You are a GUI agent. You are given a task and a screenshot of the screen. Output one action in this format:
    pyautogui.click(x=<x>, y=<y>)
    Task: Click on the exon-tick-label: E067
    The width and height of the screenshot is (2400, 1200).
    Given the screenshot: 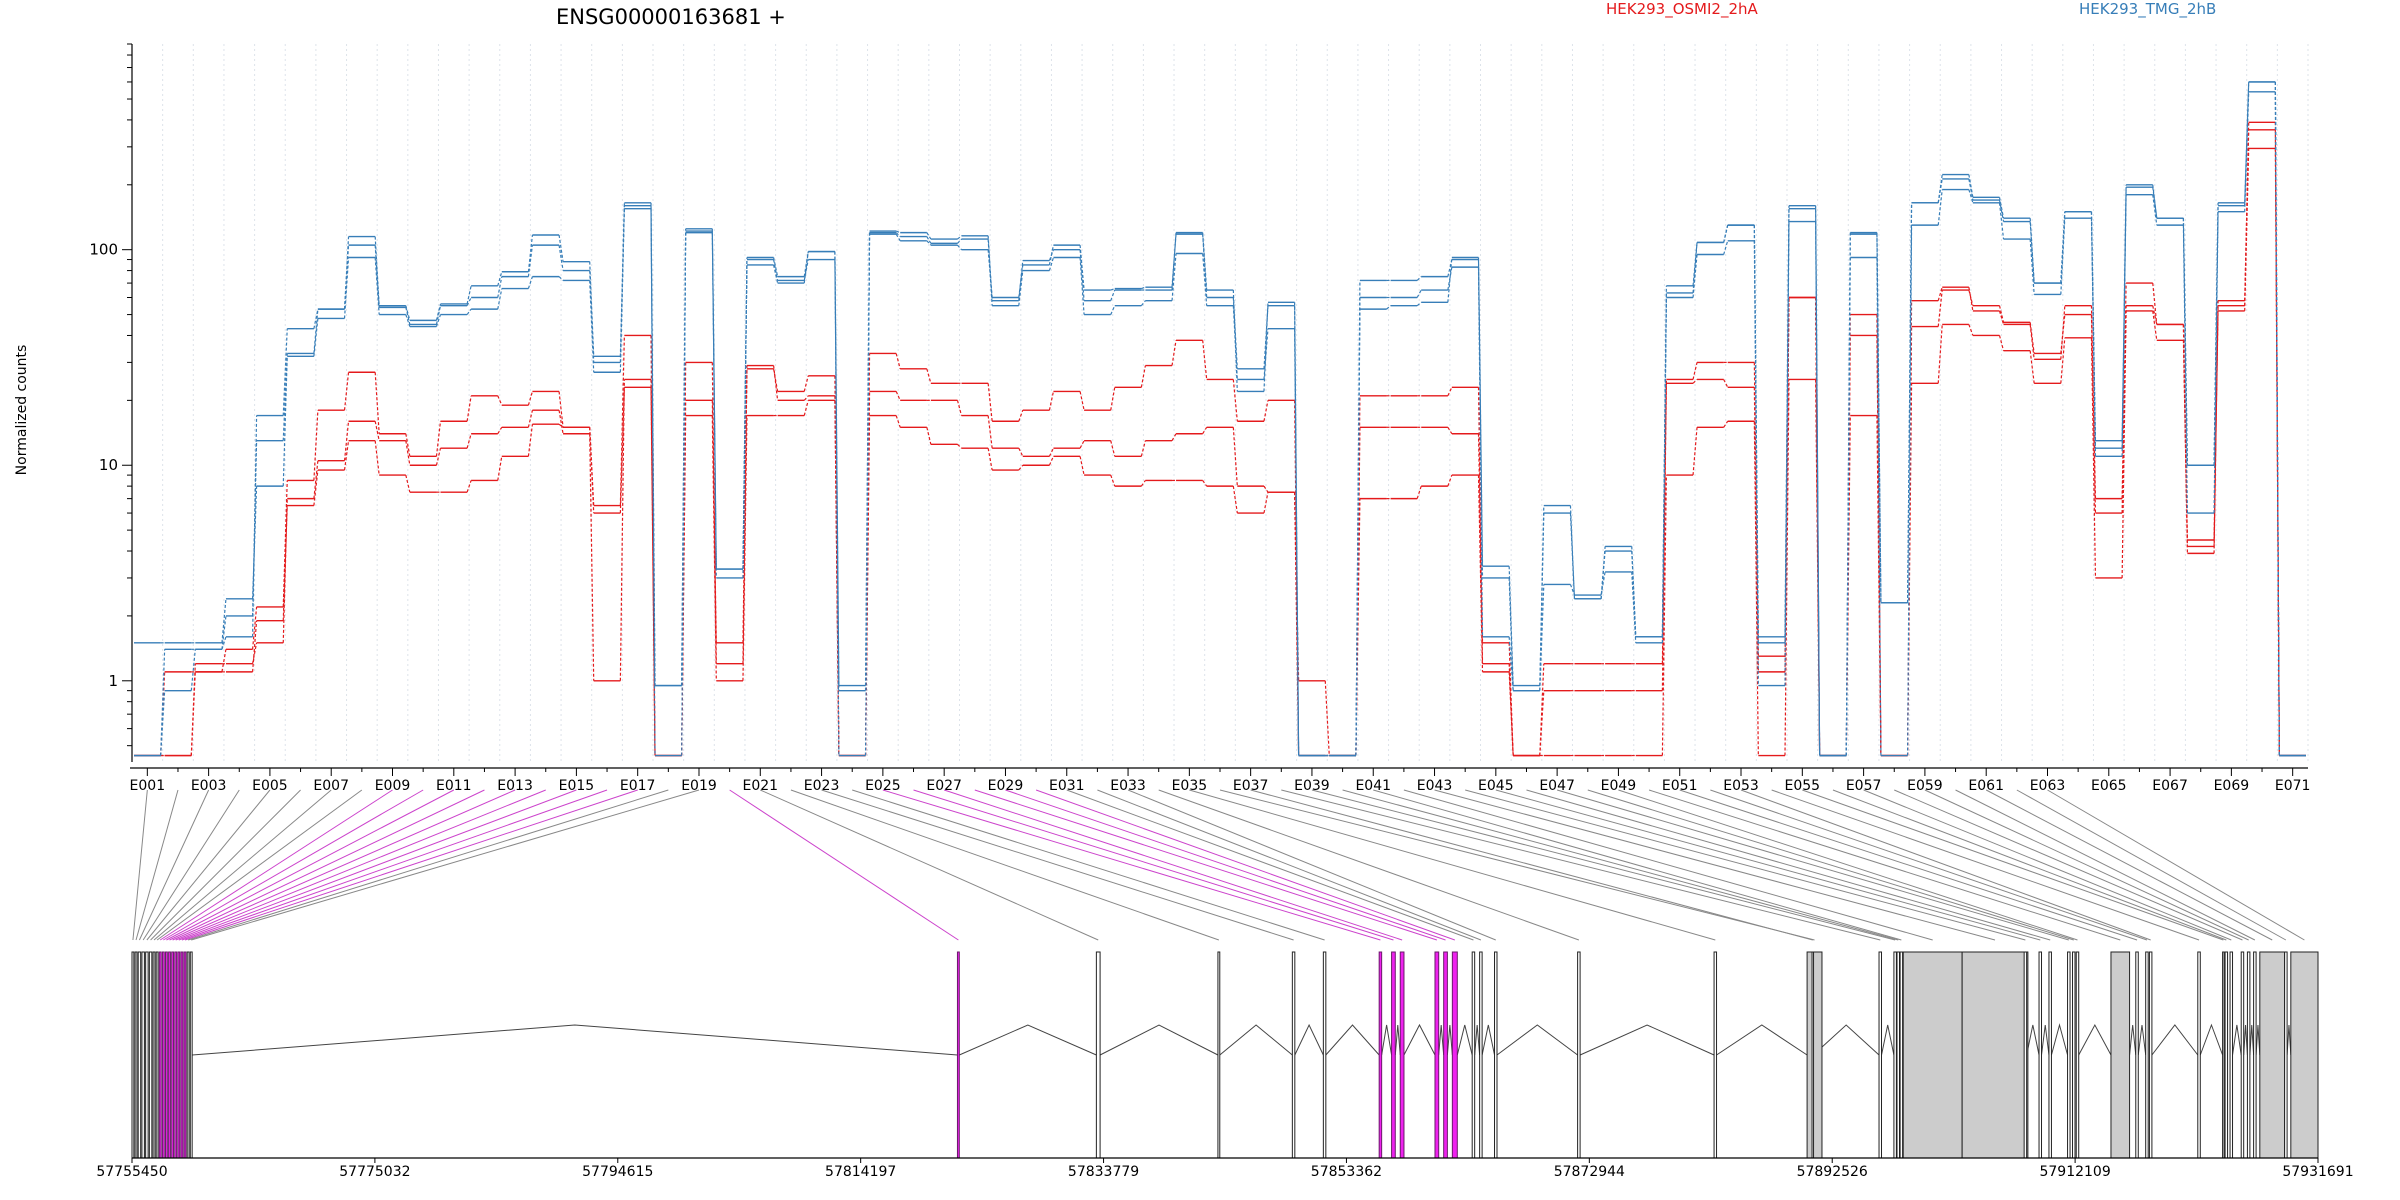 What is the action you would take?
    pyautogui.click(x=2170, y=786)
    